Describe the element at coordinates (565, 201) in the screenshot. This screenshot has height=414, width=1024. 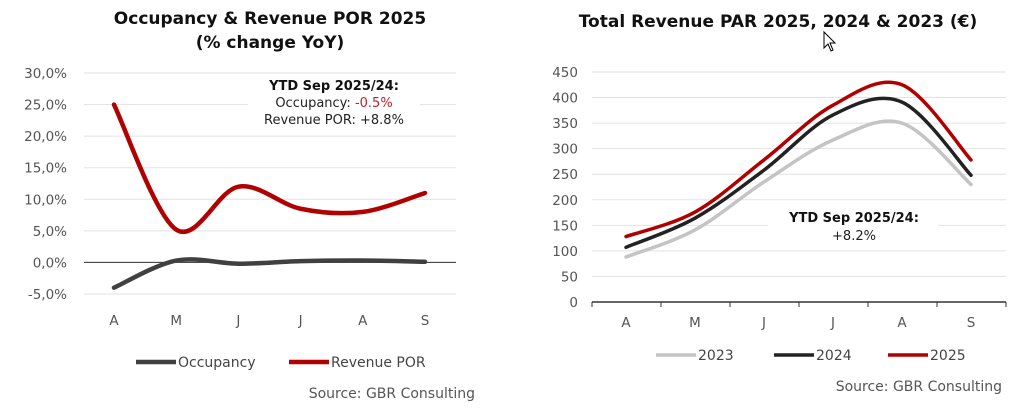
I see `y-tick-label: 200` at that location.